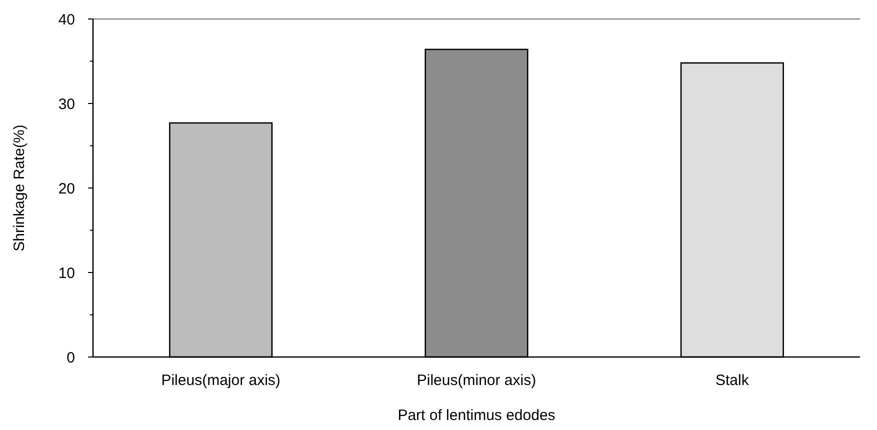 This screenshot has height=430, width=877. Describe the element at coordinates (732, 380) in the screenshot. I see `x-tick-label: Stalk` at that location.